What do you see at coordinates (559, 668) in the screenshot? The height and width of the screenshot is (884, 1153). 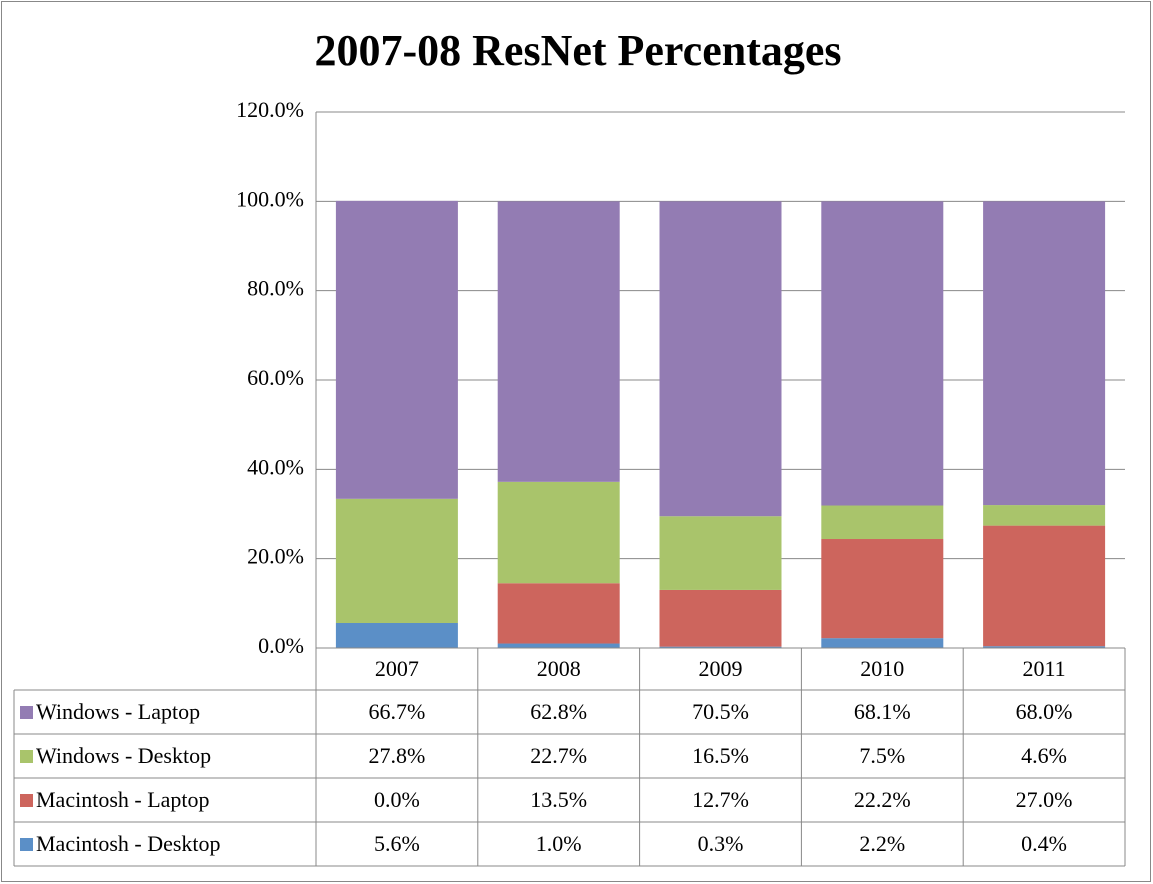 I see `x-tick-label: 2008` at bounding box center [559, 668].